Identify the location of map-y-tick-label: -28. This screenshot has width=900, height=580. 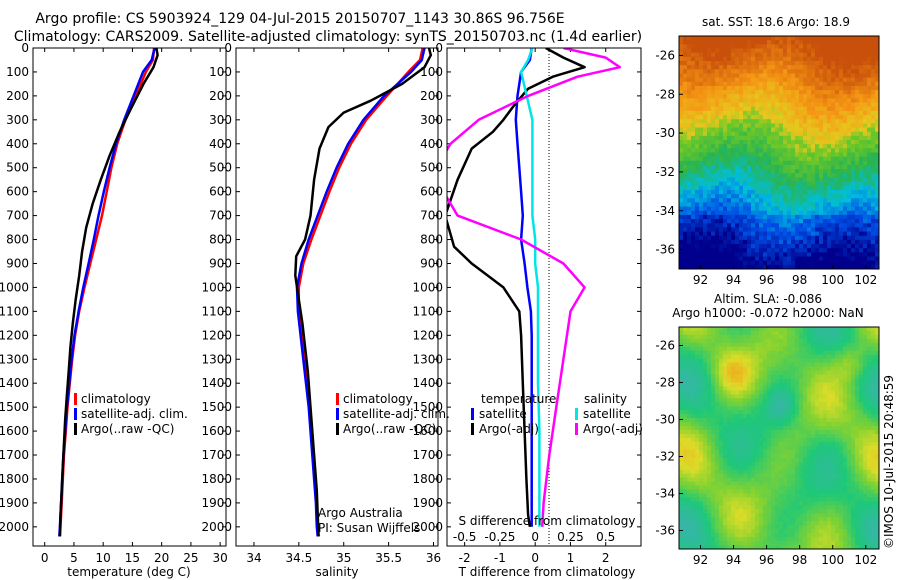
(665, 94).